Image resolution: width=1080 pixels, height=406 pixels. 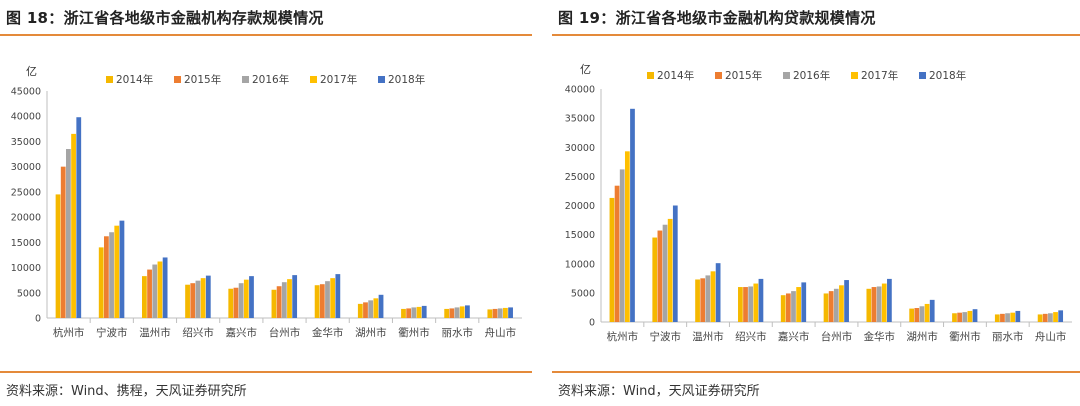 What do you see at coordinates (371, 332) in the screenshot?
I see `x-category-label: 湖州市` at bounding box center [371, 332].